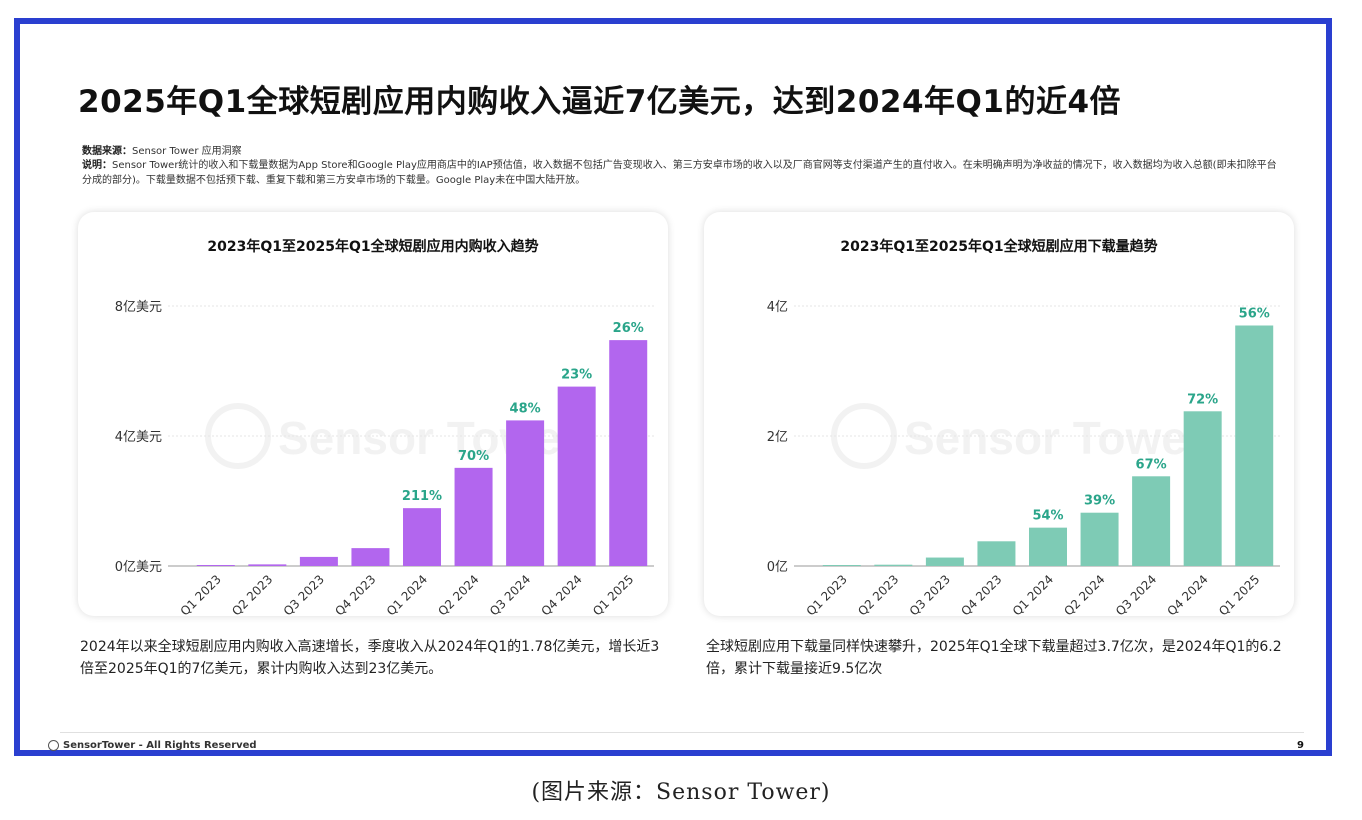  Describe the element at coordinates (422, 496) in the screenshot. I see `growth-label: 211%` at that location.